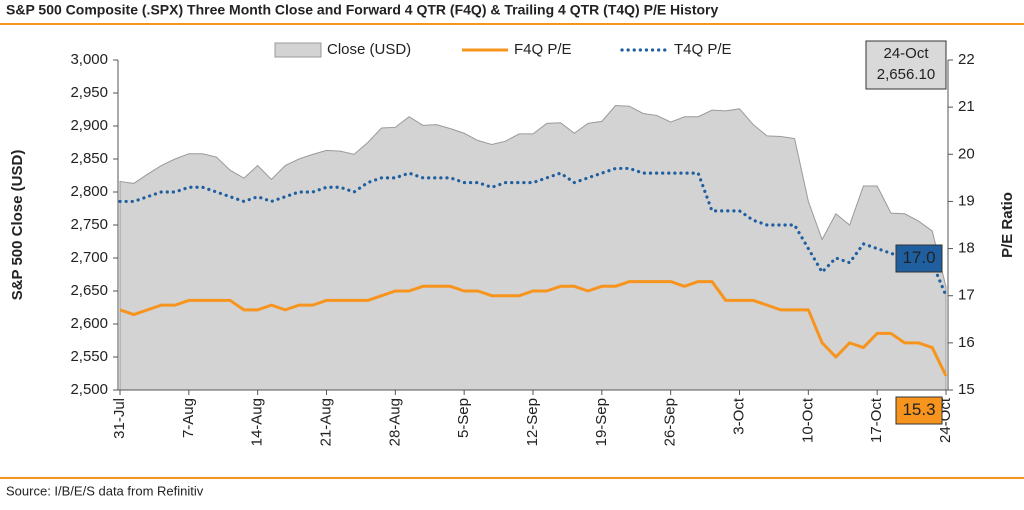 This screenshot has height=510, width=1024. What do you see at coordinates (119, 418) in the screenshot?
I see `x-tick-label: 31-Jul` at bounding box center [119, 418].